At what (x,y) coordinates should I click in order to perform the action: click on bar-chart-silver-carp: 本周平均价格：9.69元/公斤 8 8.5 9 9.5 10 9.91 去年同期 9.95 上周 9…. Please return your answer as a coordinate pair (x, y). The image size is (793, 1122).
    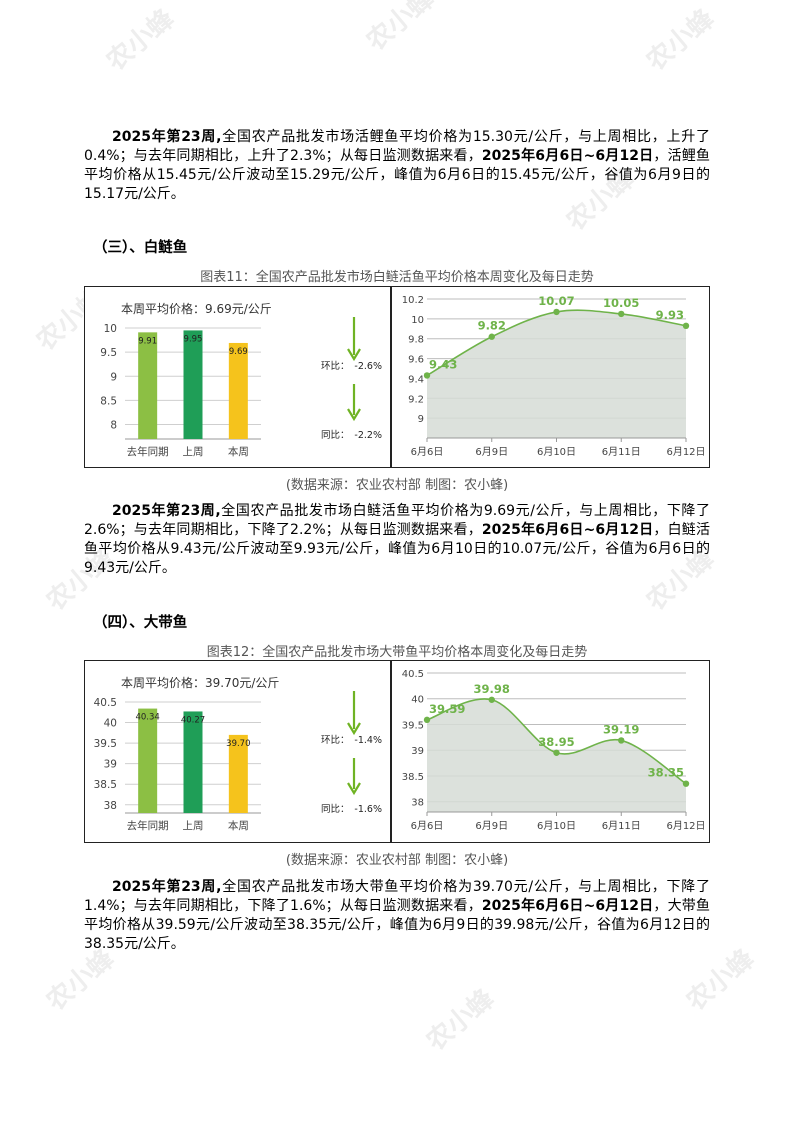
    Looking at the image, I should click on (241, 379).